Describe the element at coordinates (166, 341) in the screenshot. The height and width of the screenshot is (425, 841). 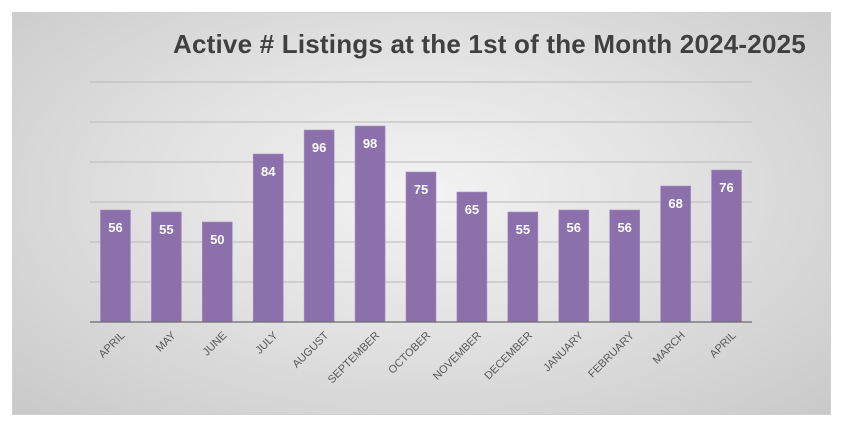
I see `x-tick-label: MAY` at that location.